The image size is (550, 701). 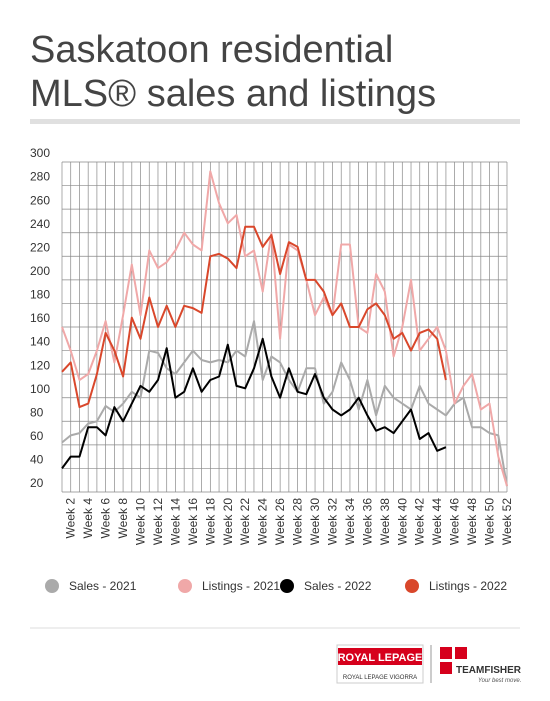 I want to click on x-tick-label: Week 12, so click(x=158, y=521).